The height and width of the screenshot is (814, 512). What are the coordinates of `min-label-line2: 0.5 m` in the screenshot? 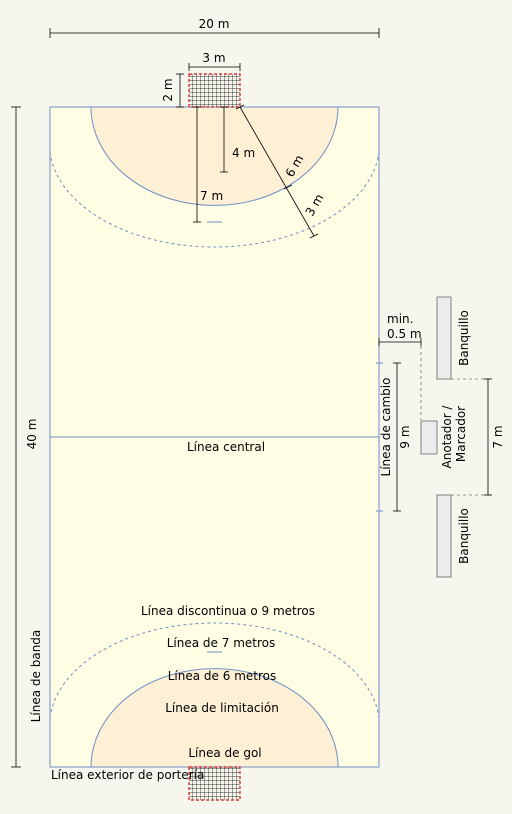 It's located at (404, 334).